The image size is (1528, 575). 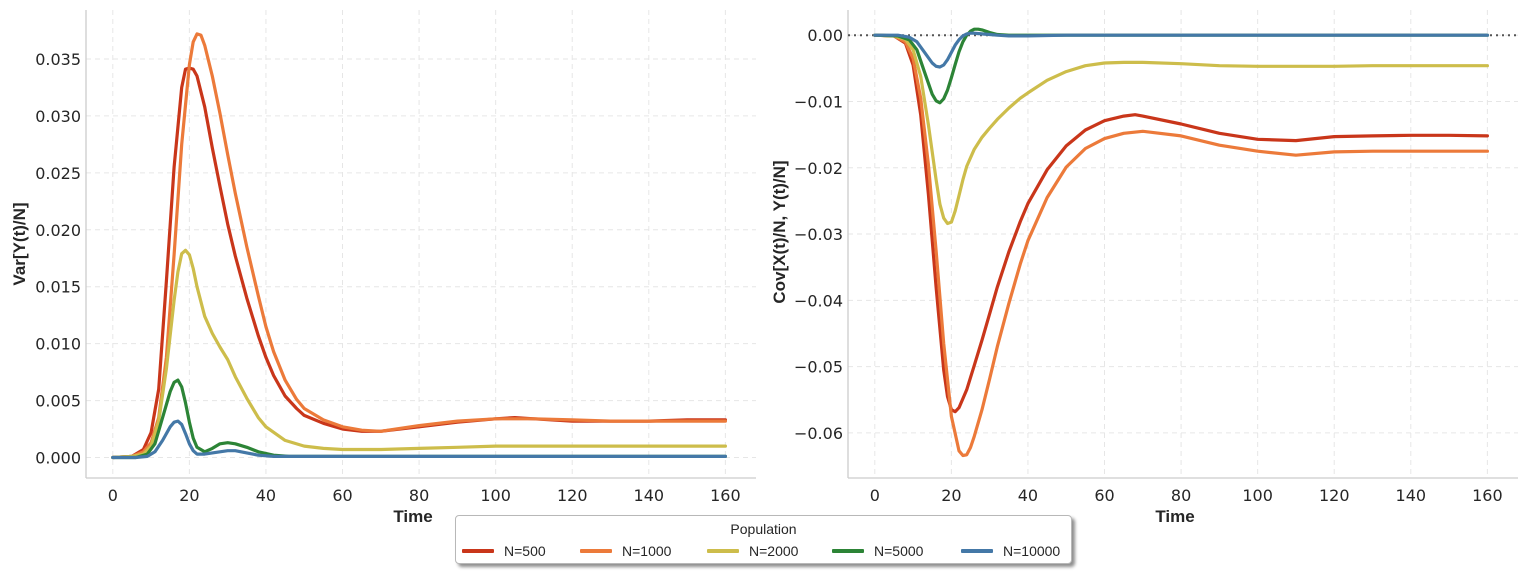 I want to click on legend-swatch-n2000, so click(x=723, y=551).